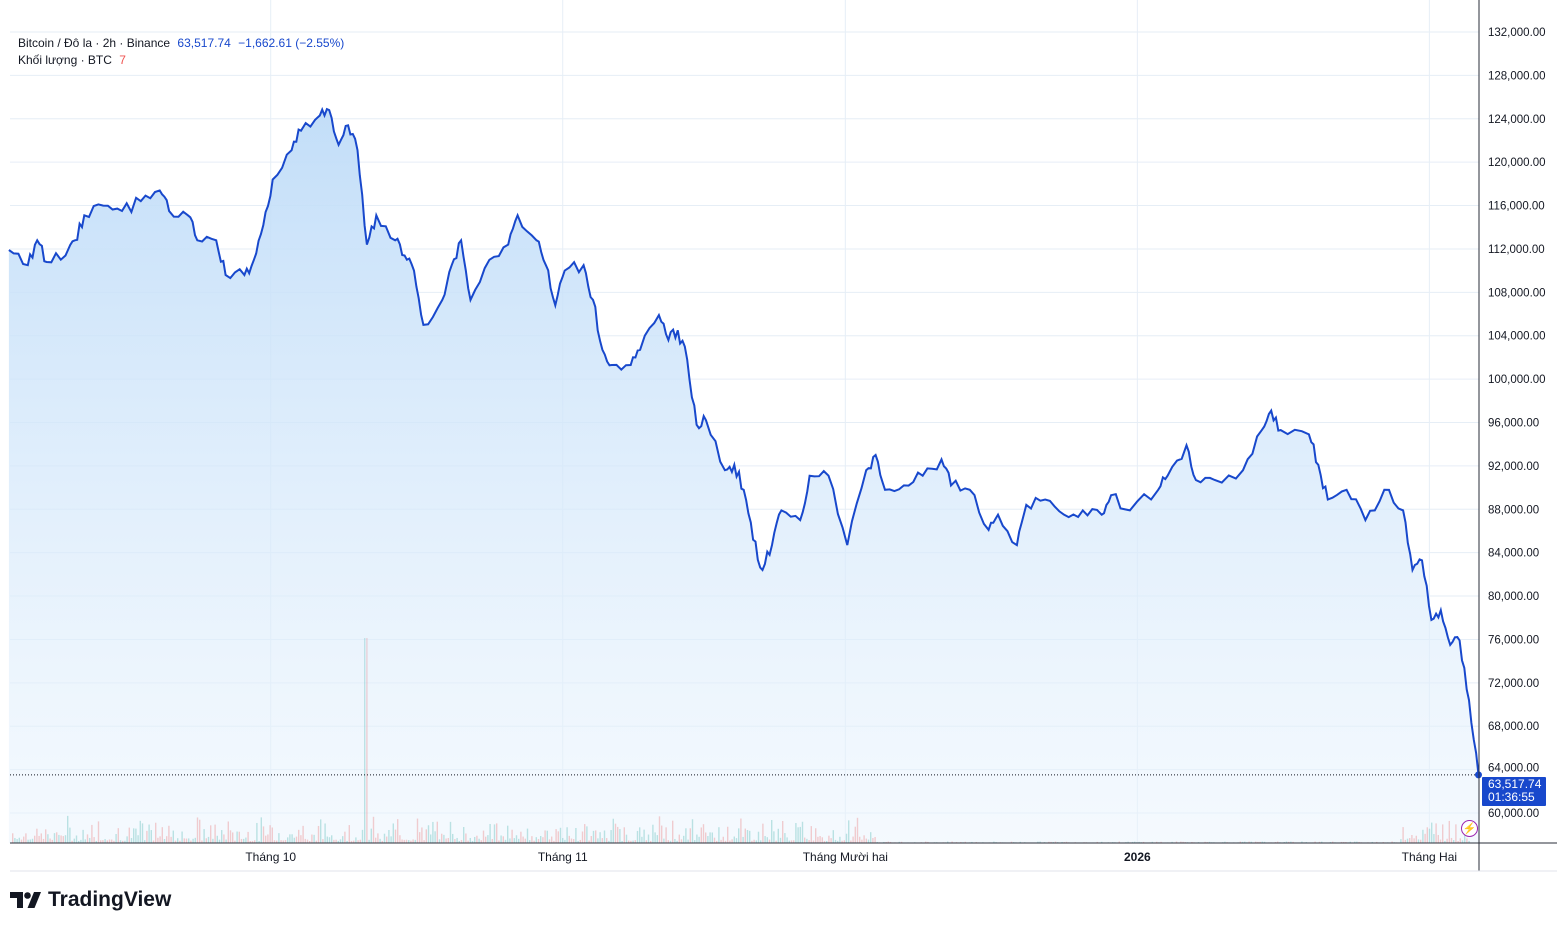 The height and width of the screenshot is (931, 1567). Describe the element at coordinates (1513, 814) in the screenshot. I see `y-tick-label: 60,000.00` at that location.